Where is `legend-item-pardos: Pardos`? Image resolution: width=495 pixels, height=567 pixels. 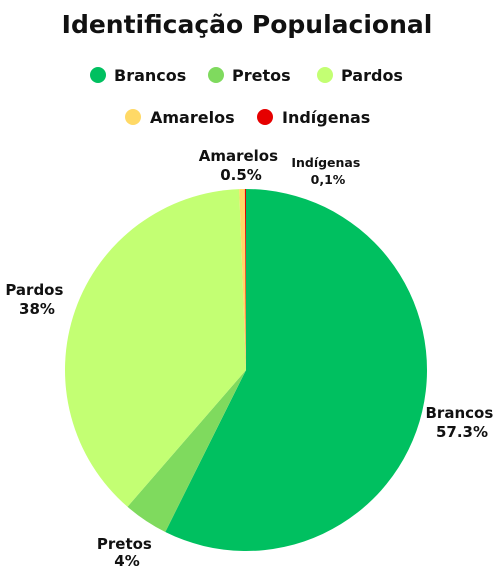 legend-item-pardos: Pardos is located at coordinates (360, 75).